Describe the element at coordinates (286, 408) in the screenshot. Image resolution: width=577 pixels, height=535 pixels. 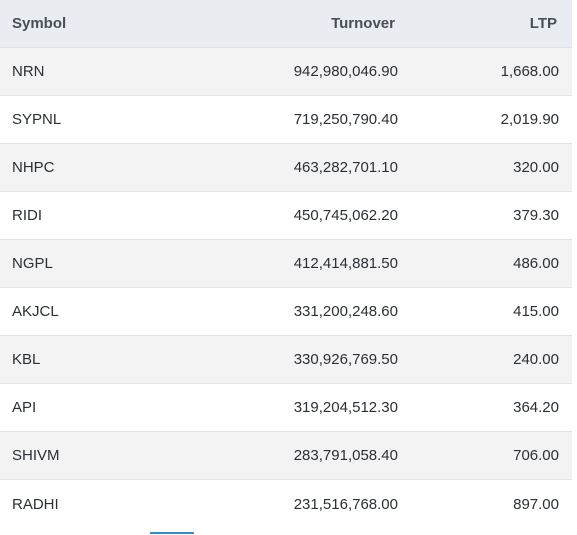
I see `table-row: API 319,204,512.30 364.20` at that location.